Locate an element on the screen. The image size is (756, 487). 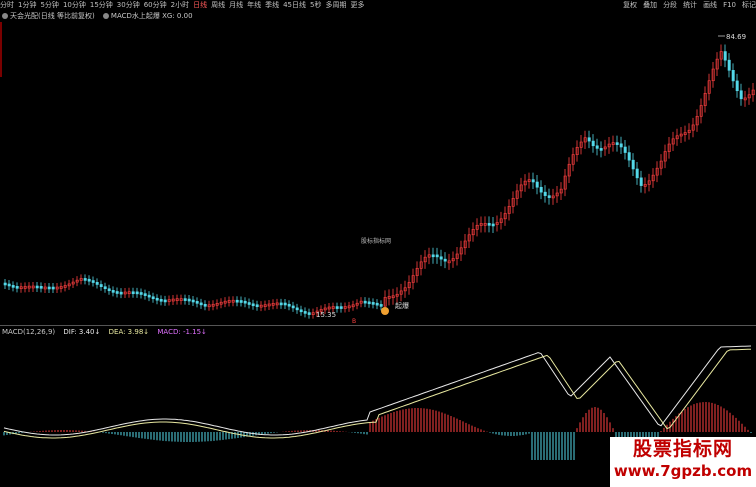
period-tab: 日线 is located at coordinates (200, 5).